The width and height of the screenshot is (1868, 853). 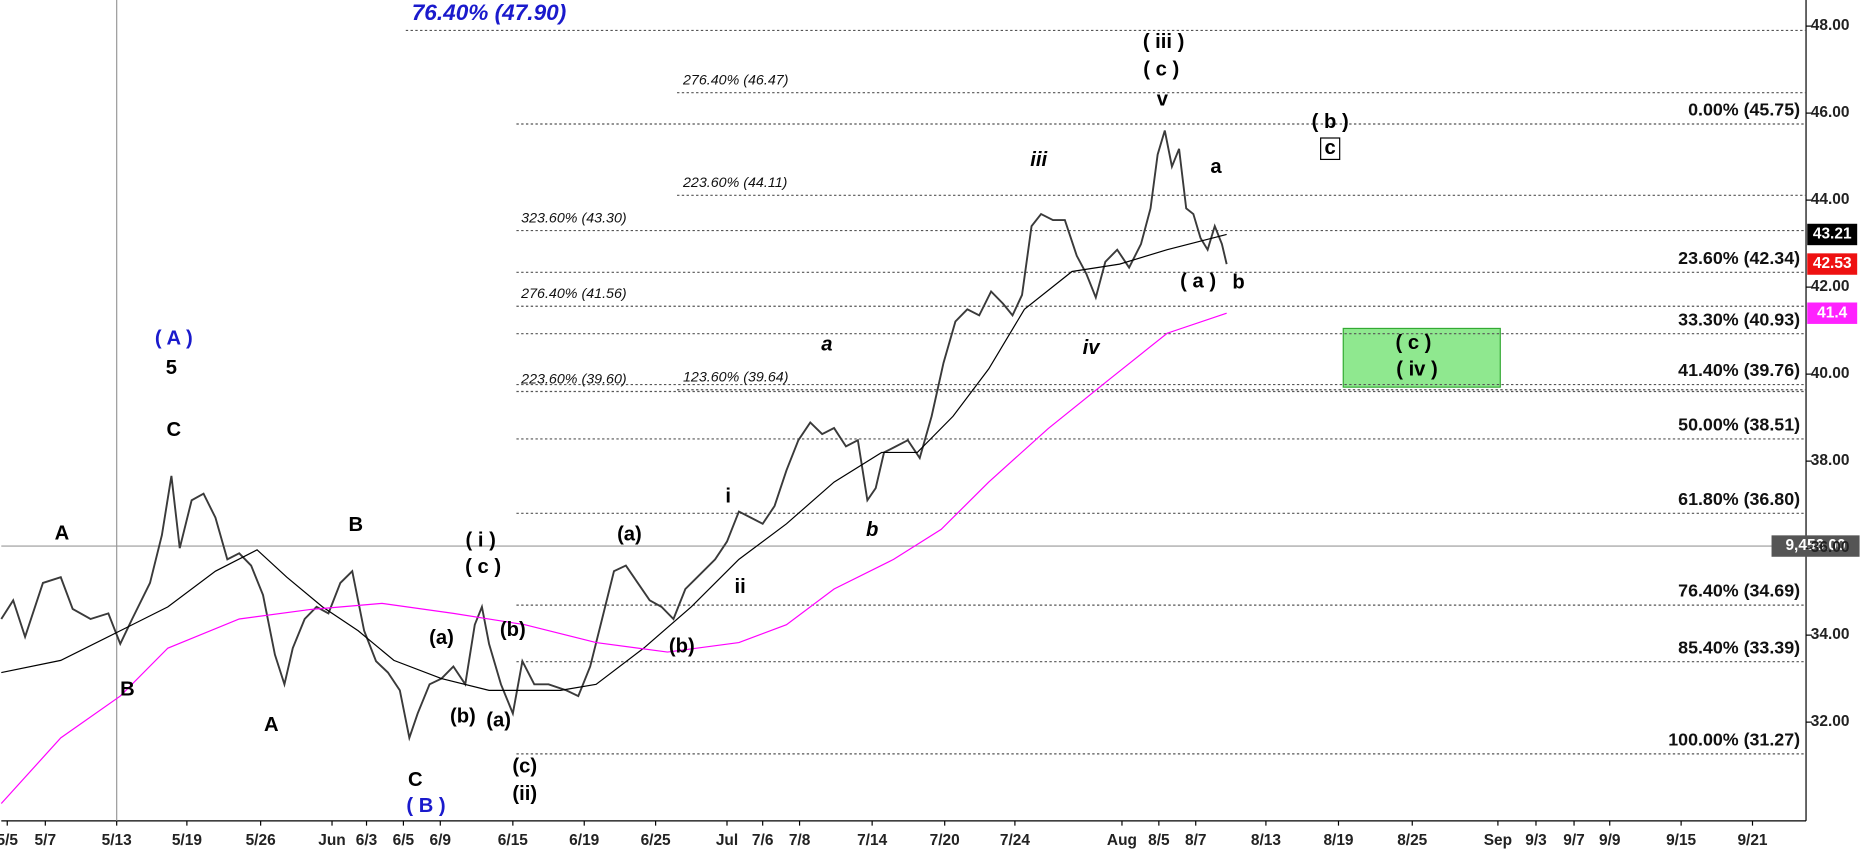 What do you see at coordinates (1830, 286) in the screenshot?
I see `y-tick-label: 42.00` at bounding box center [1830, 286].